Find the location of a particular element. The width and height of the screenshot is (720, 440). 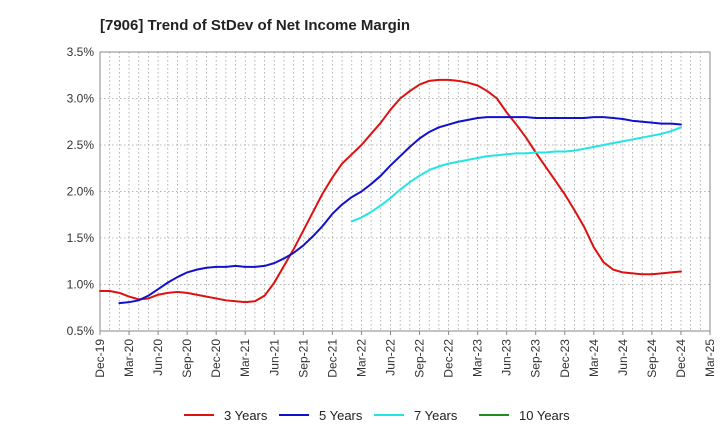

legend-label: 10 Years is located at coordinates (544, 415).